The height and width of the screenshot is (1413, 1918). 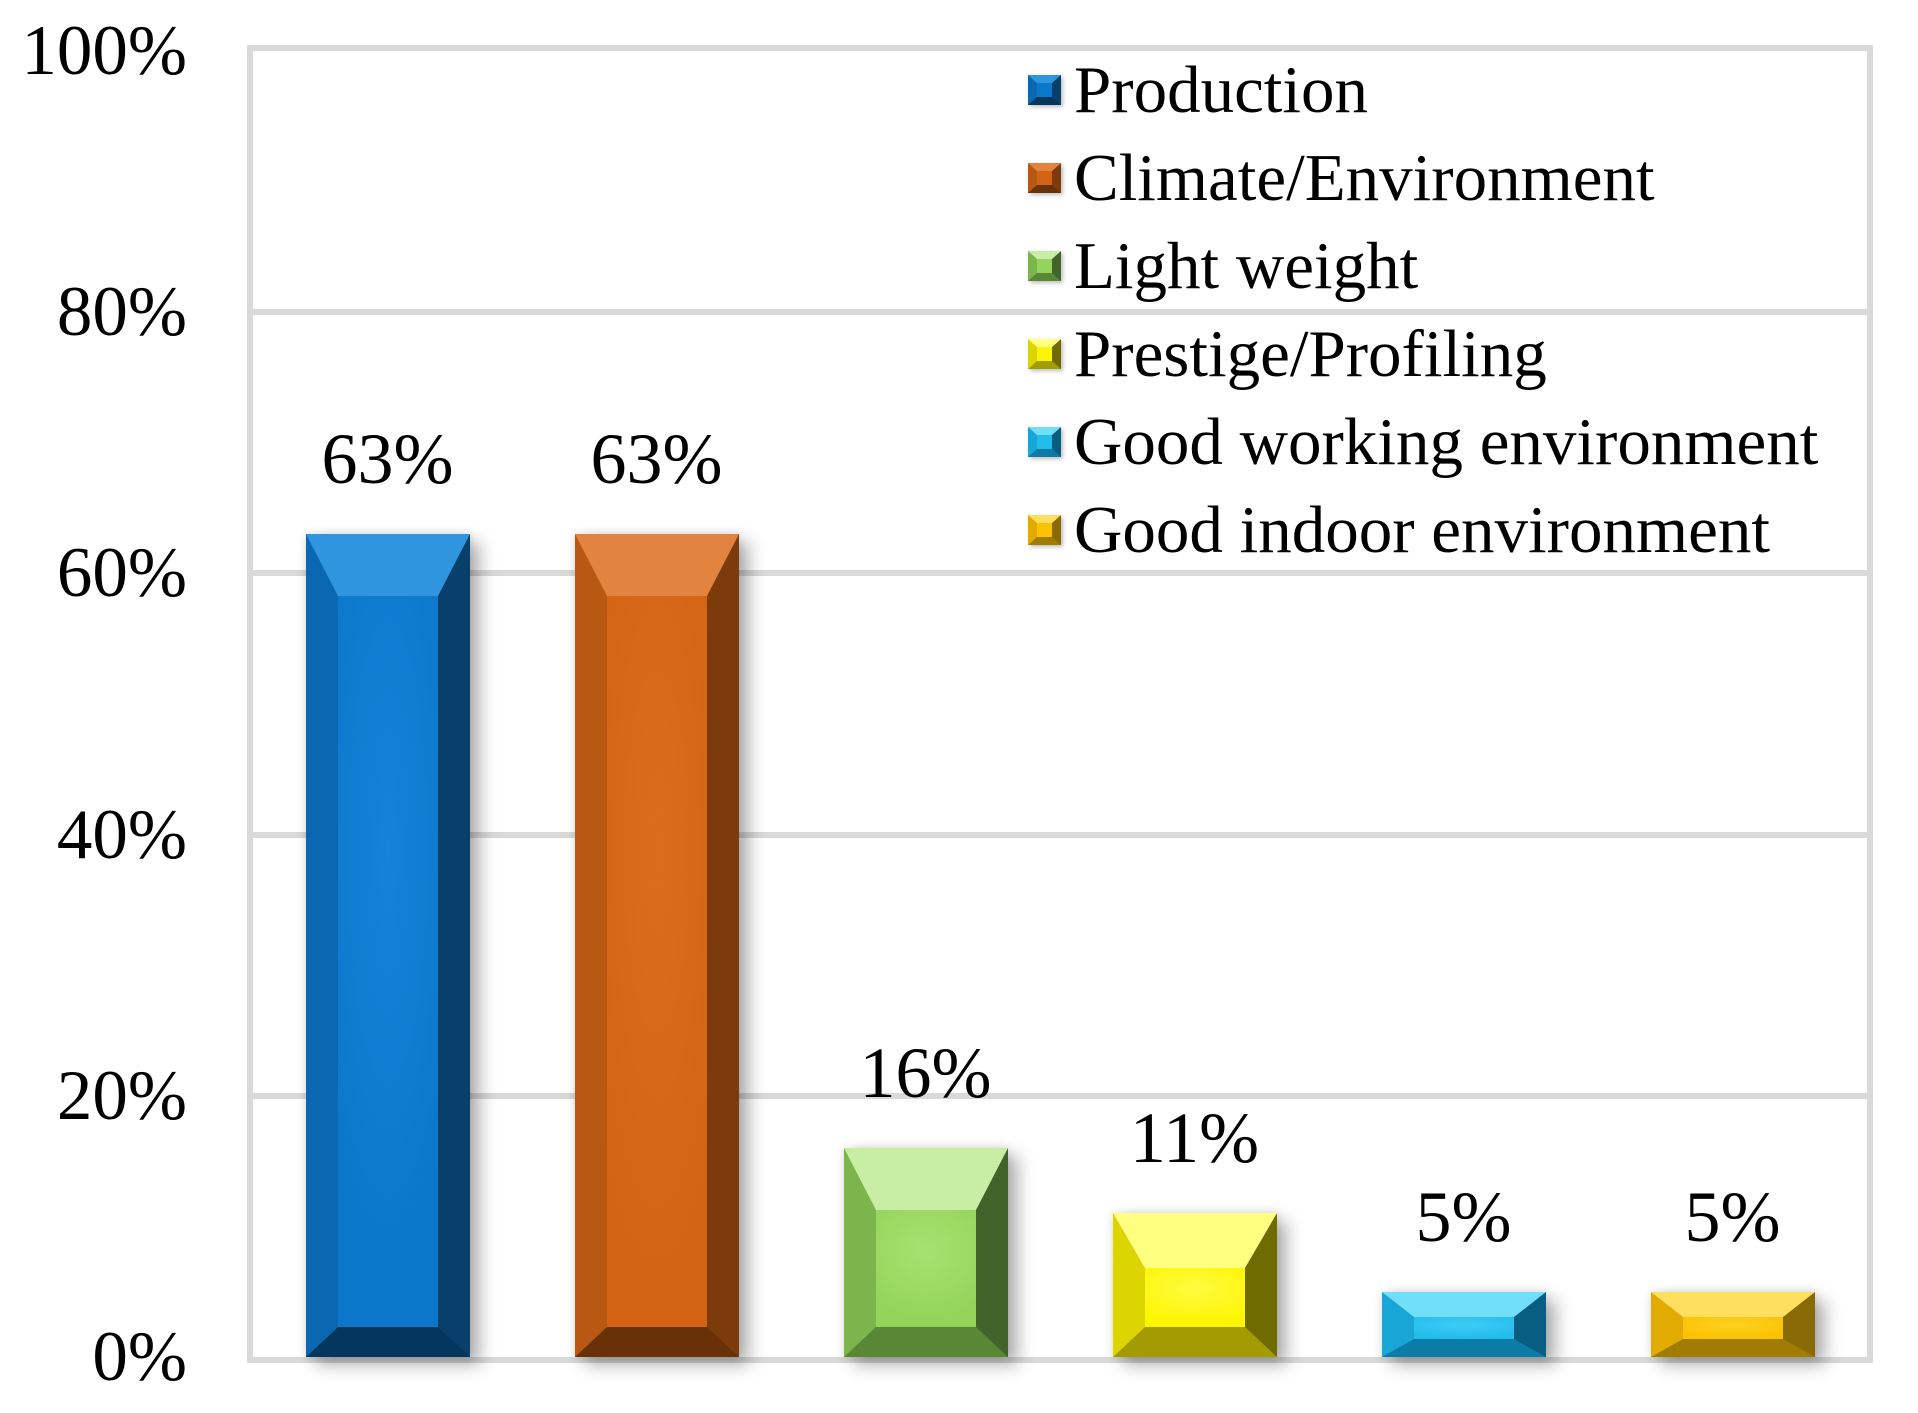 What do you see at coordinates (925, 1073) in the screenshot?
I see `data-label-3: 16%` at bounding box center [925, 1073].